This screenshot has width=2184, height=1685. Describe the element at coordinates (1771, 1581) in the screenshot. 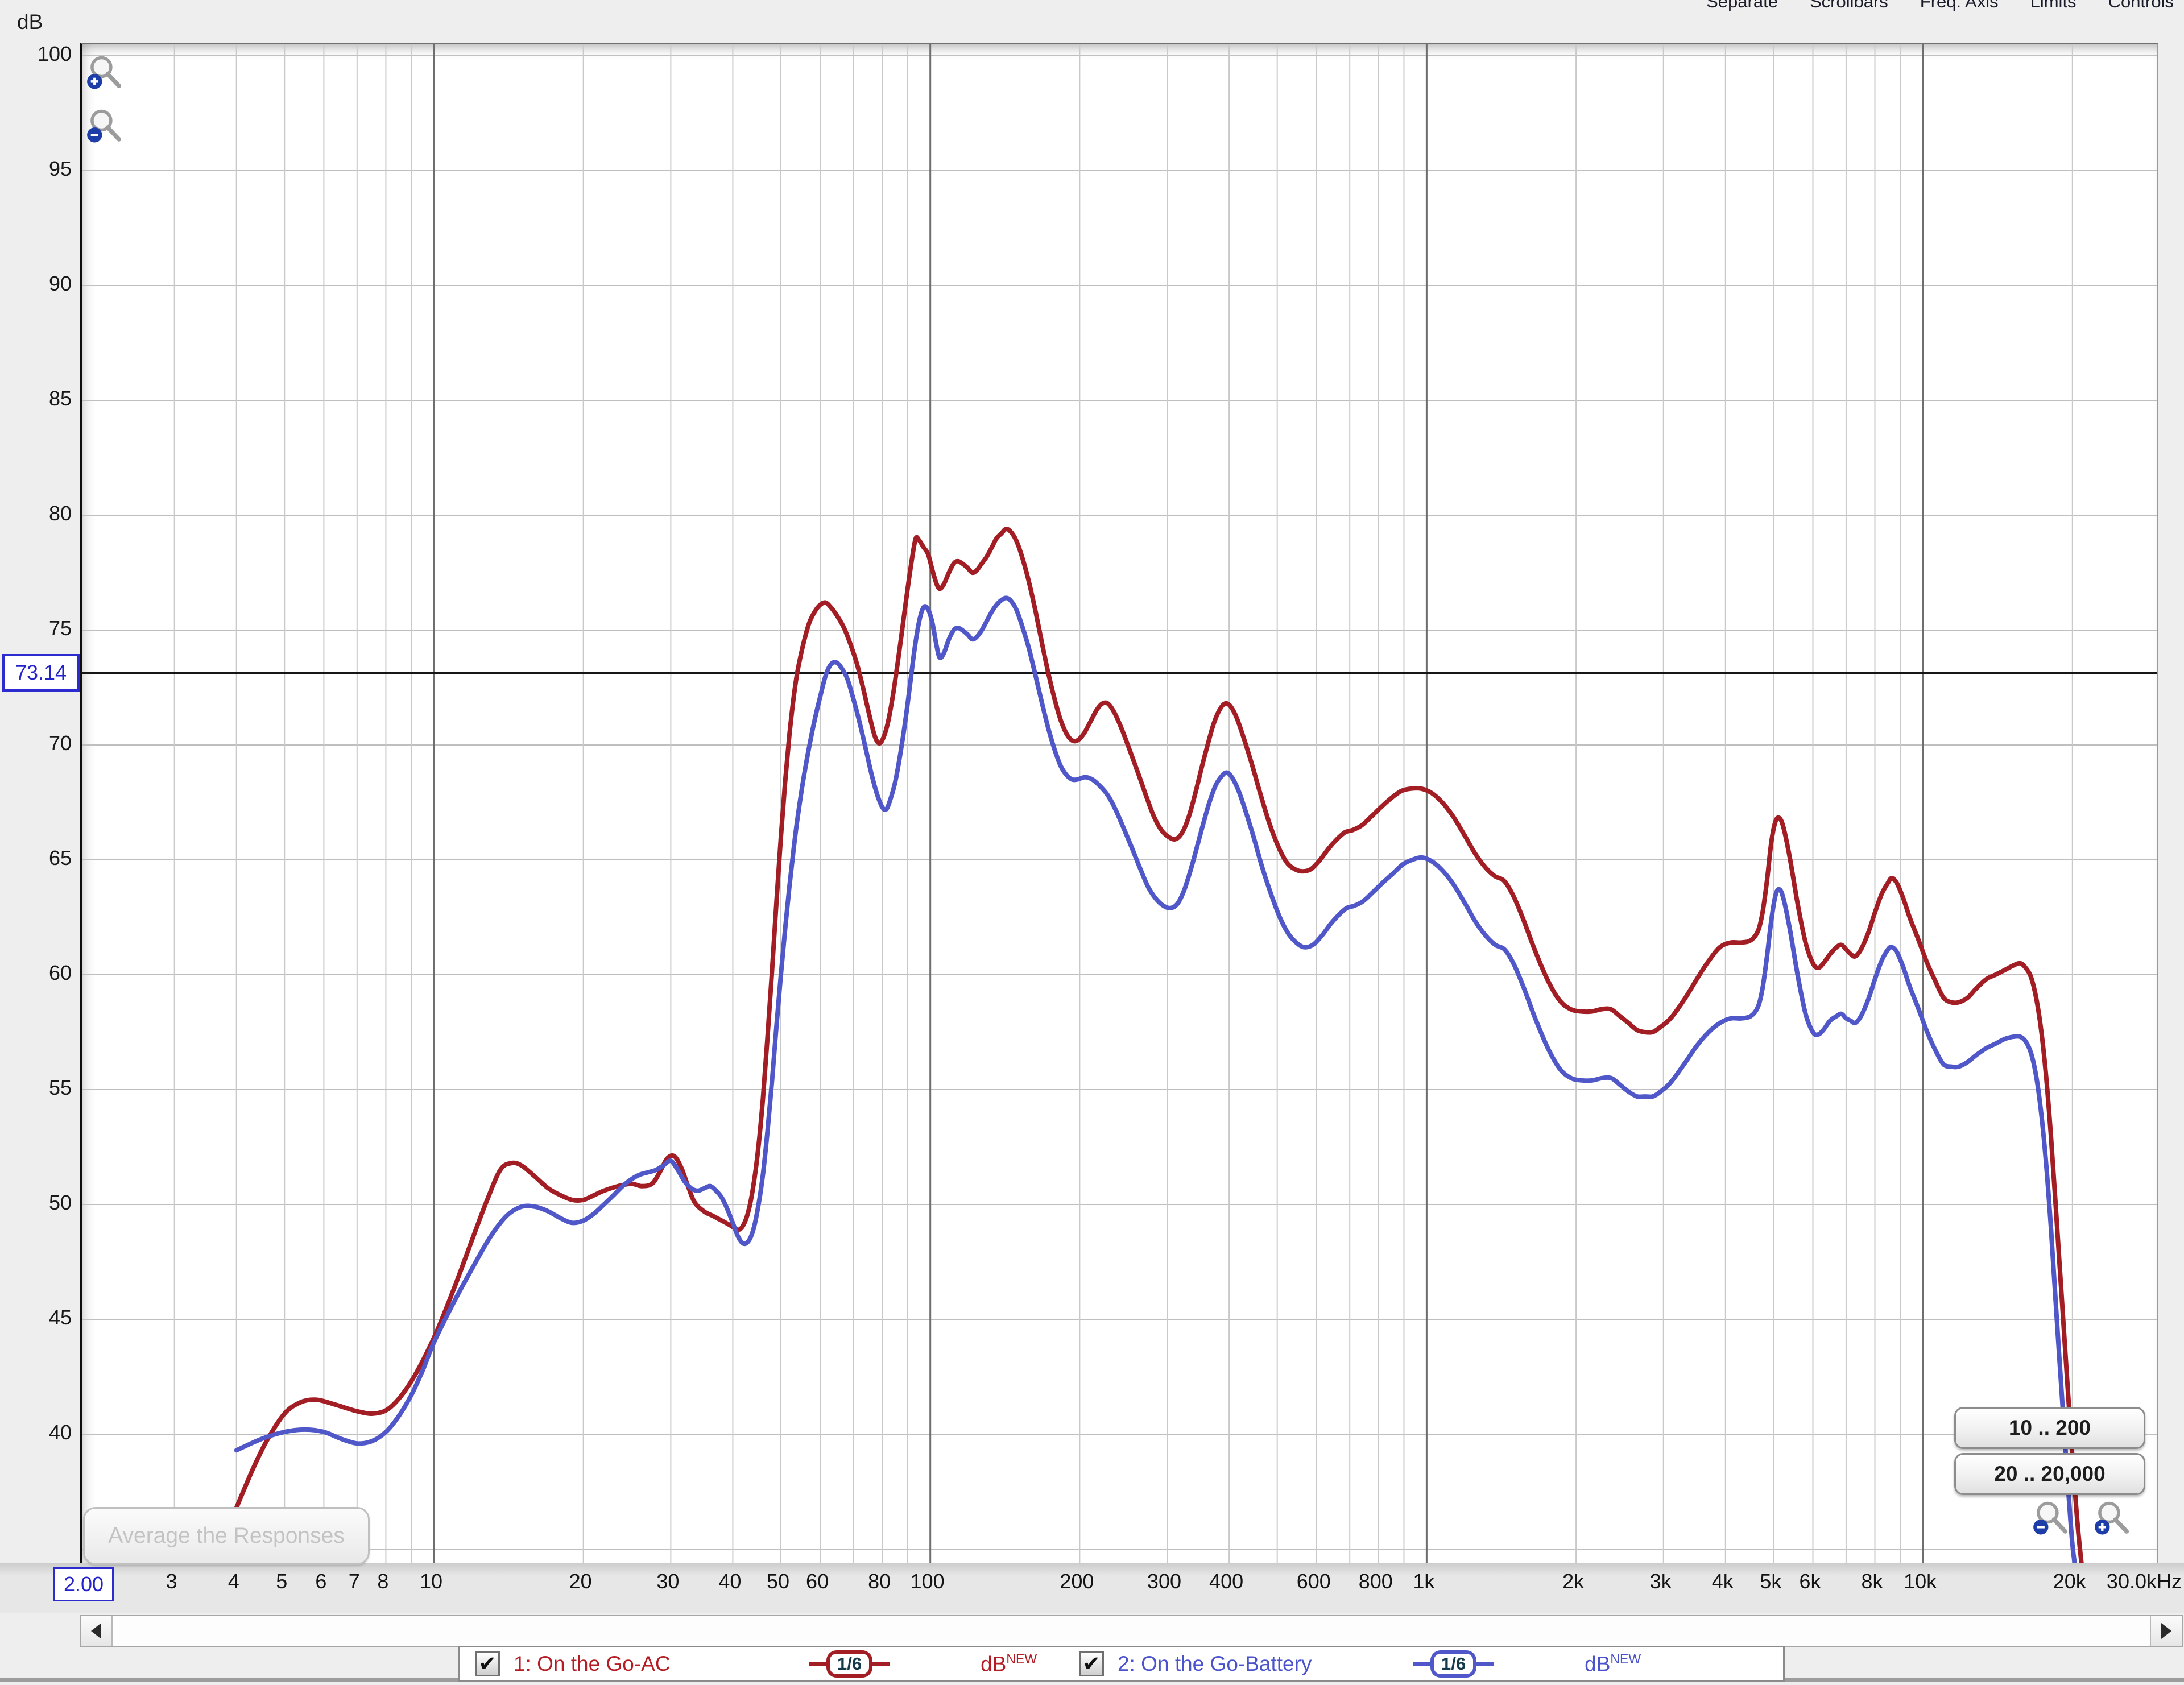

I see `x-tick-label: 5k` at that location.